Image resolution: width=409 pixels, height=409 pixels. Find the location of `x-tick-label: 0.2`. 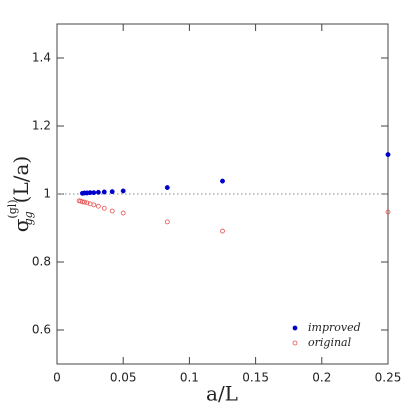

x-tick-label: 0.2 is located at coordinates (321, 378).